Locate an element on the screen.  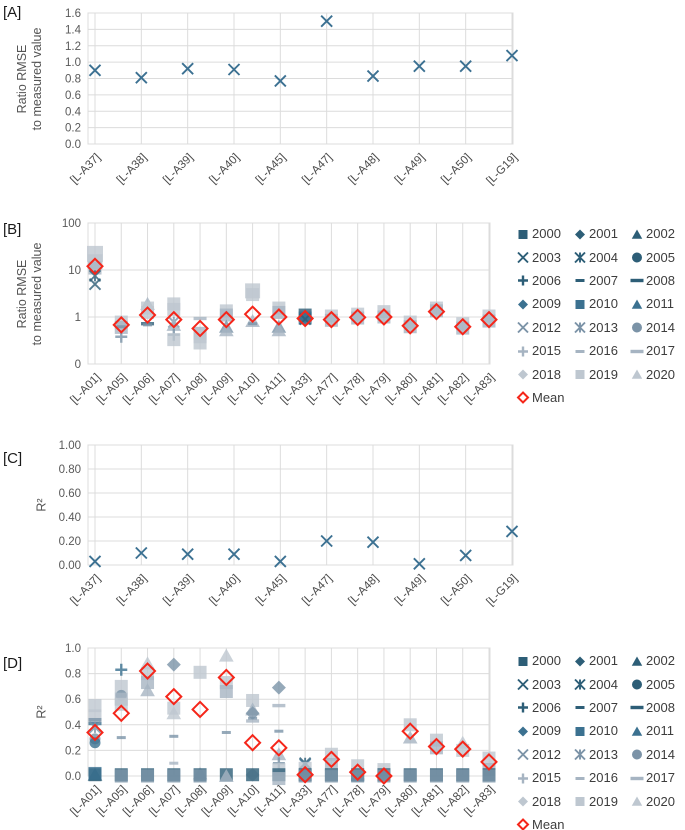
x-category-label: [L-A50] is located at coordinates (456, 590).